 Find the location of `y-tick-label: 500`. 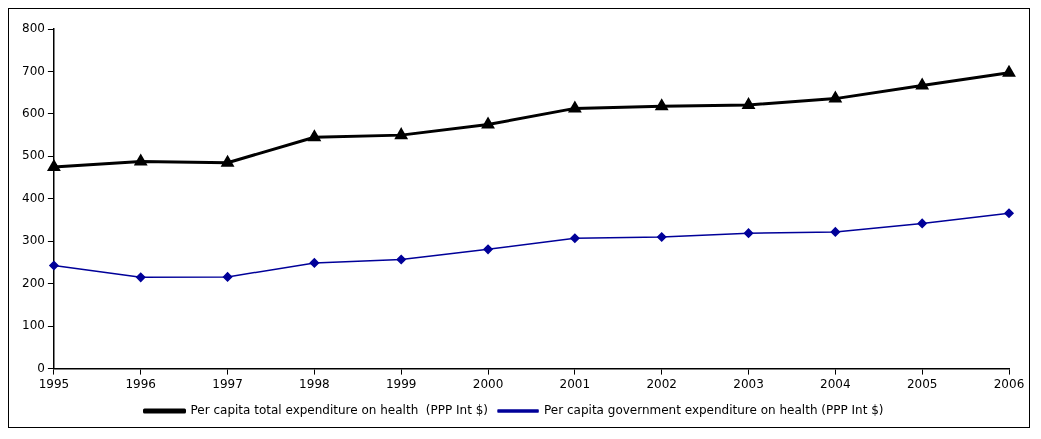

y-tick-label: 500 is located at coordinates (33, 155).